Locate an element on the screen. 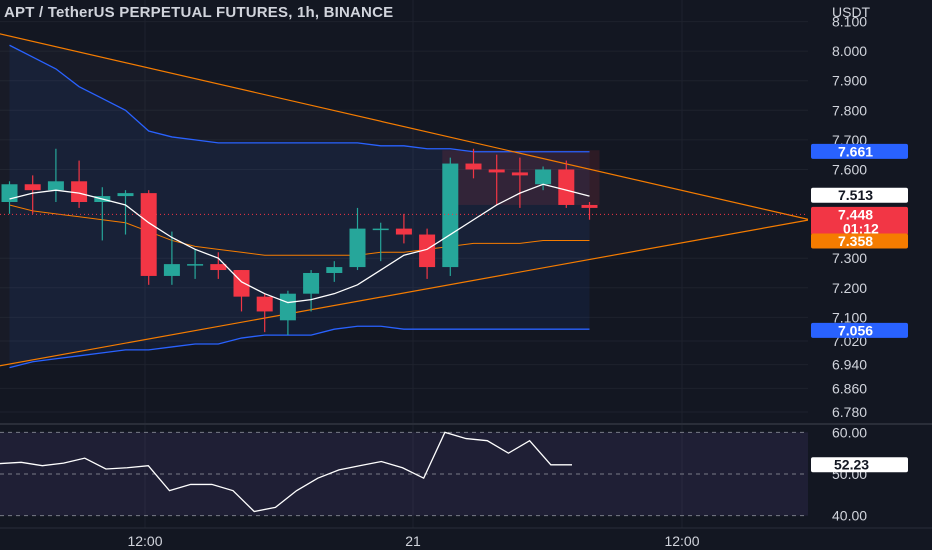 This screenshot has height=550, width=932. currency-label: USDT is located at coordinates (851, 12).